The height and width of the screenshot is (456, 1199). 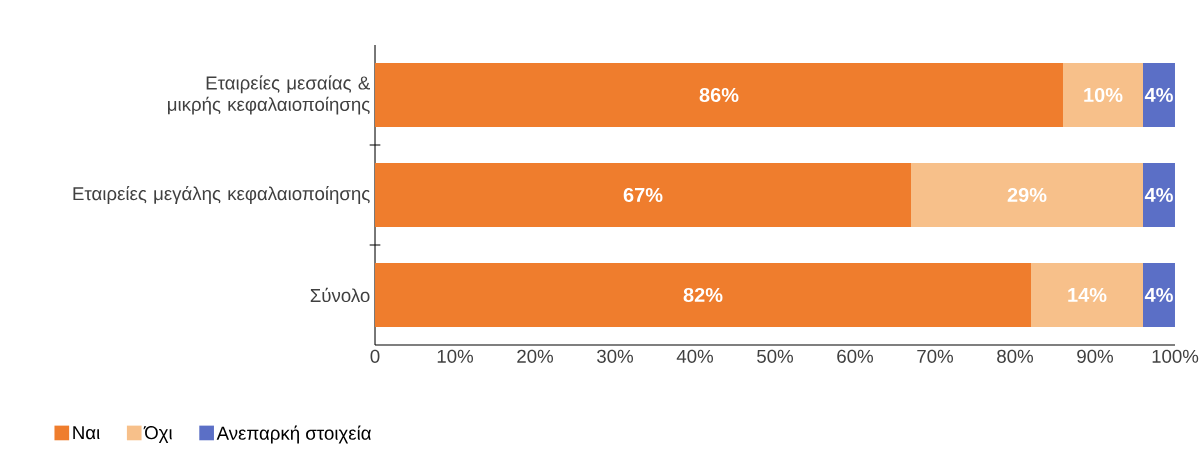 What do you see at coordinates (695, 356) in the screenshot?
I see `x-tick-label: 40%` at bounding box center [695, 356].